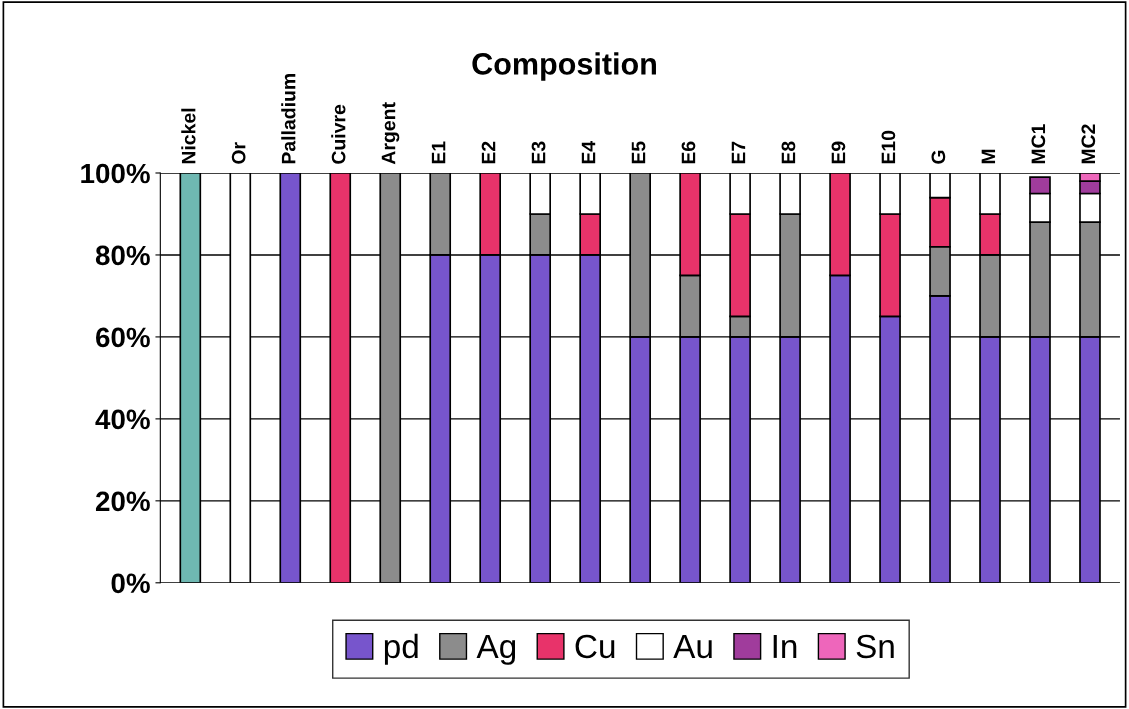 Image resolution: width=1129 pixels, height=709 pixels. I want to click on y-tick-label: 60%, so click(123, 337).